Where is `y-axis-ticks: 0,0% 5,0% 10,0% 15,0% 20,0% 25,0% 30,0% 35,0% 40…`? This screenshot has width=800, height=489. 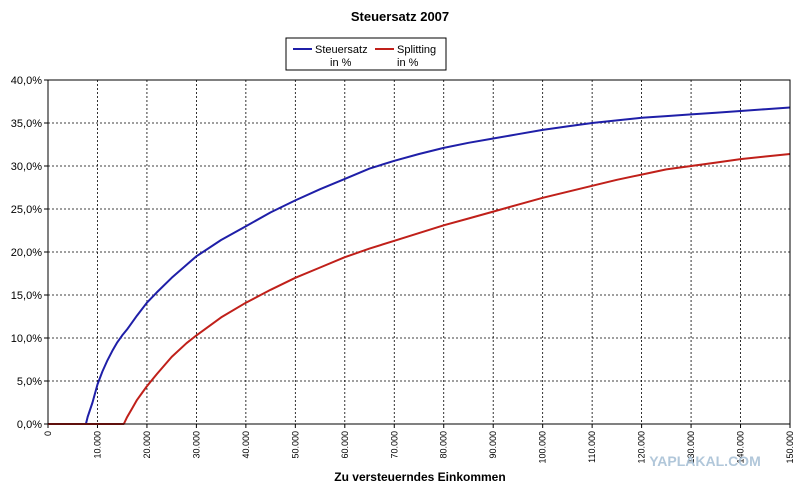
y-axis-ticks: 0,0% 5,0% 10,0% 15,0% 20,0% 25,0% 30,0% 35,0% 40… is located at coordinates (29, 253).